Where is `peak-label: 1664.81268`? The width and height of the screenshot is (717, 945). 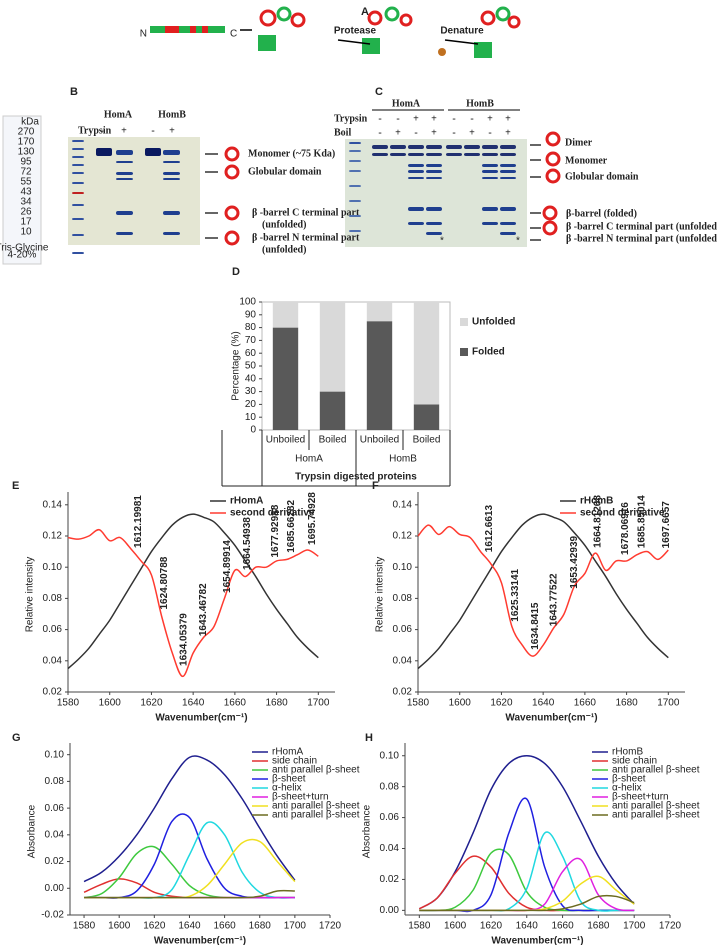 peak-label: 1664.81268 is located at coordinates (598, 521).